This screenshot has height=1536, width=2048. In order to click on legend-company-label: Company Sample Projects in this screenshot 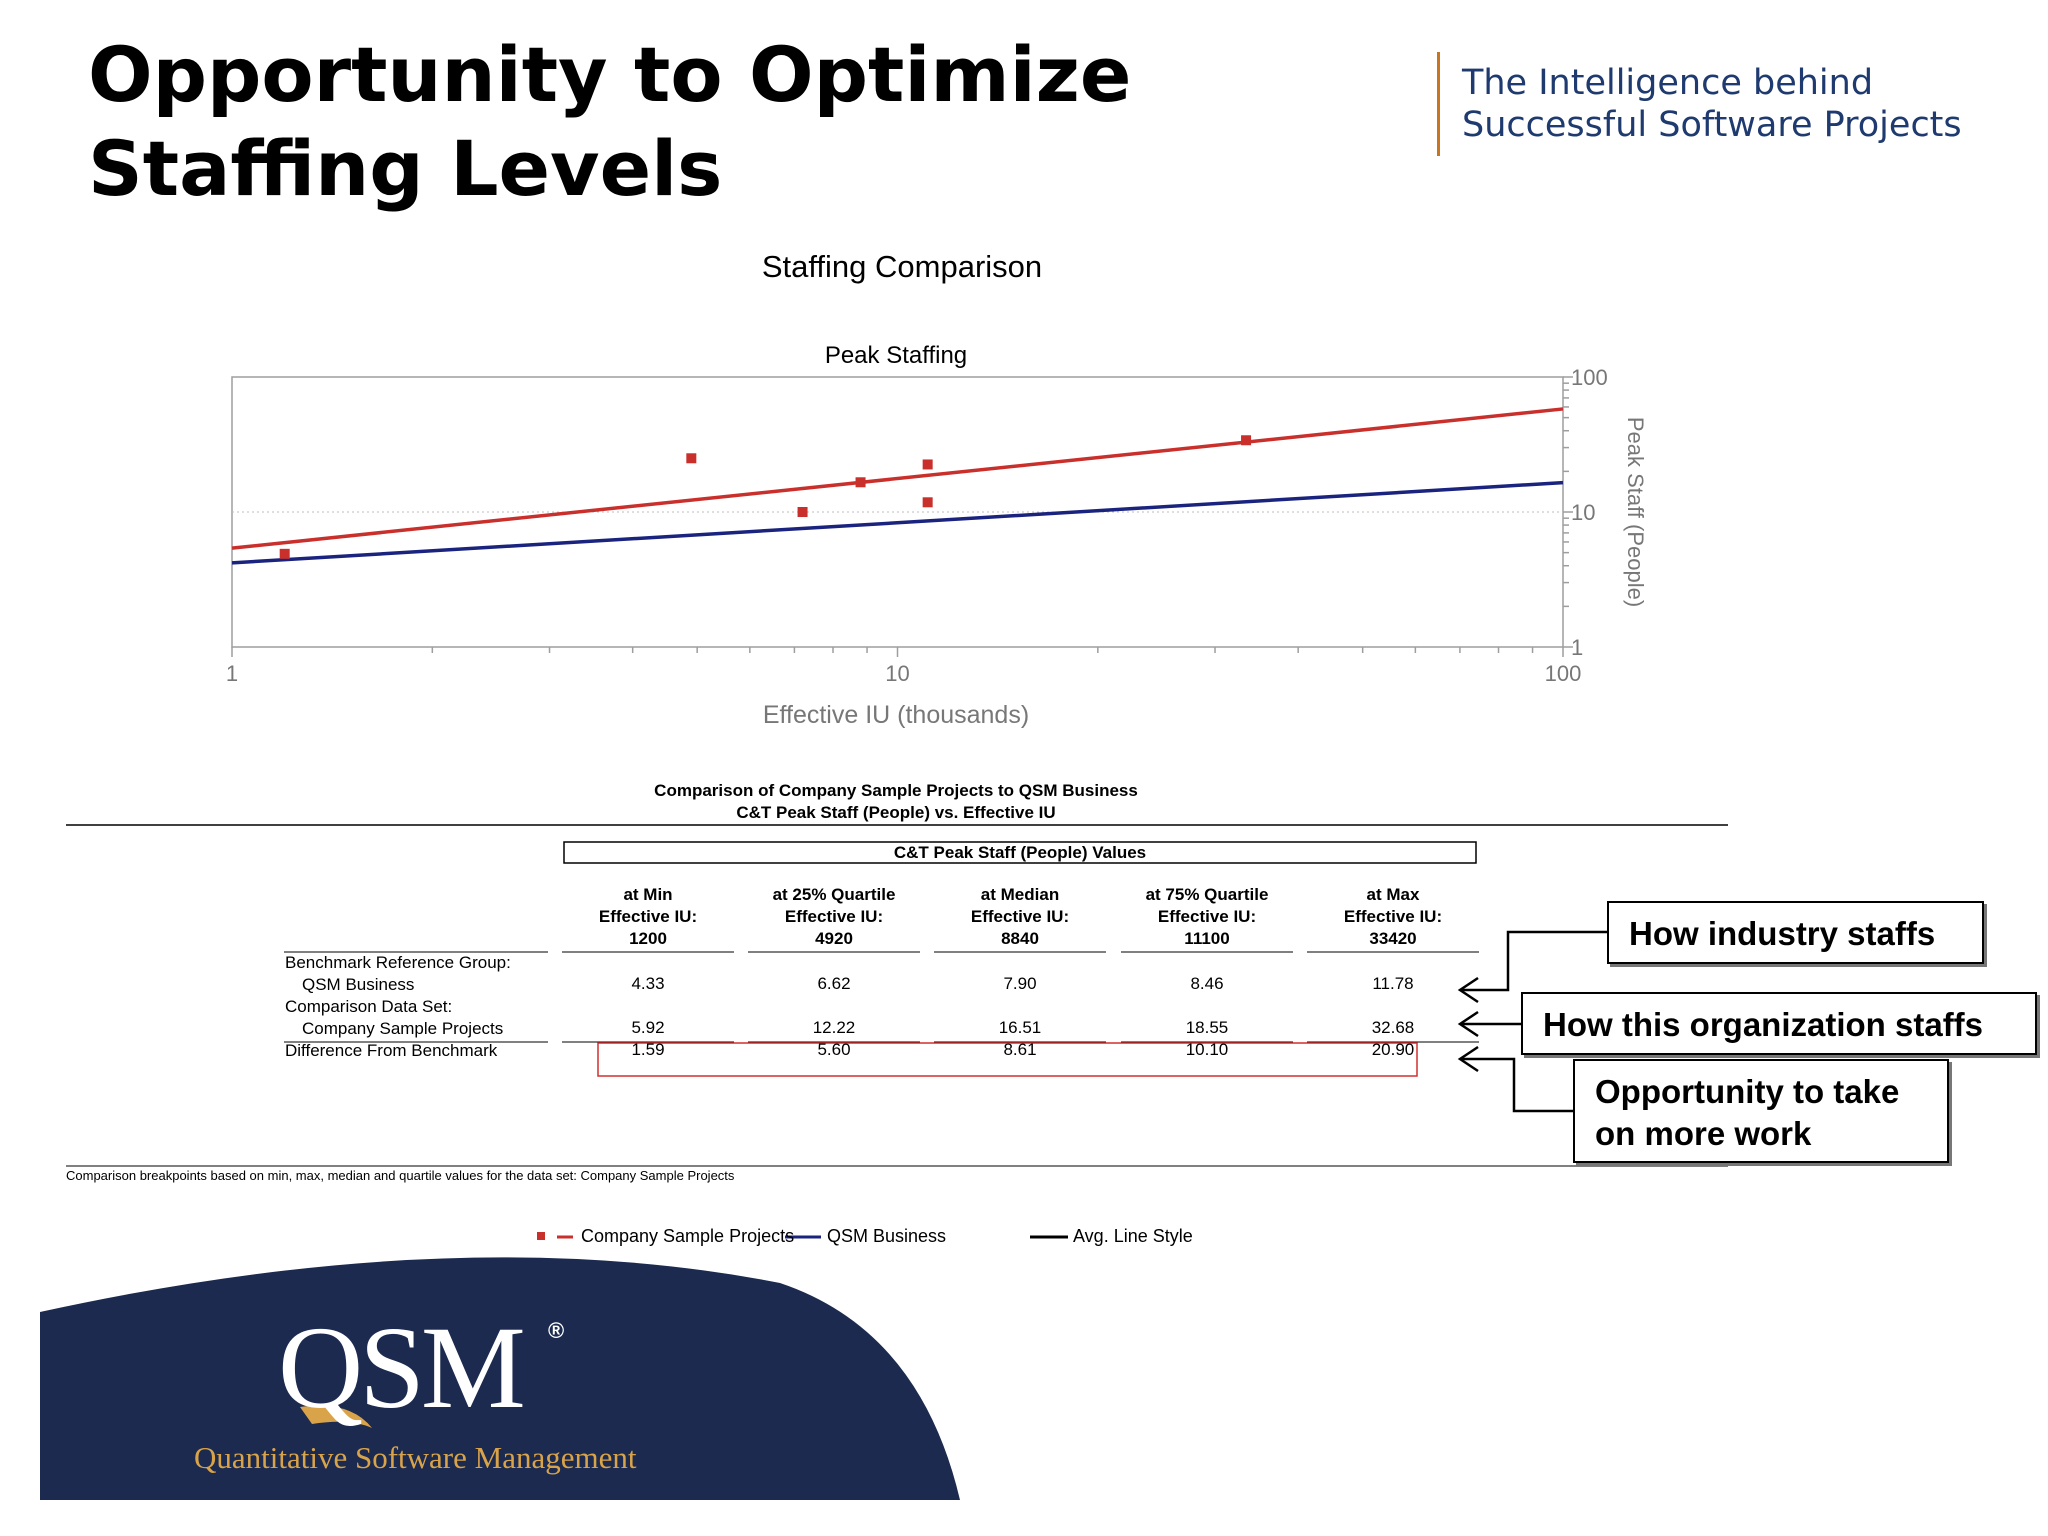, I will do `click(688, 1236)`.